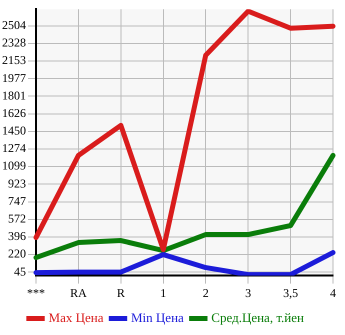  What do you see at coordinates (79, 293) in the screenshot?
I see `x-tick-label: RA` at bounding box center [79, 293].